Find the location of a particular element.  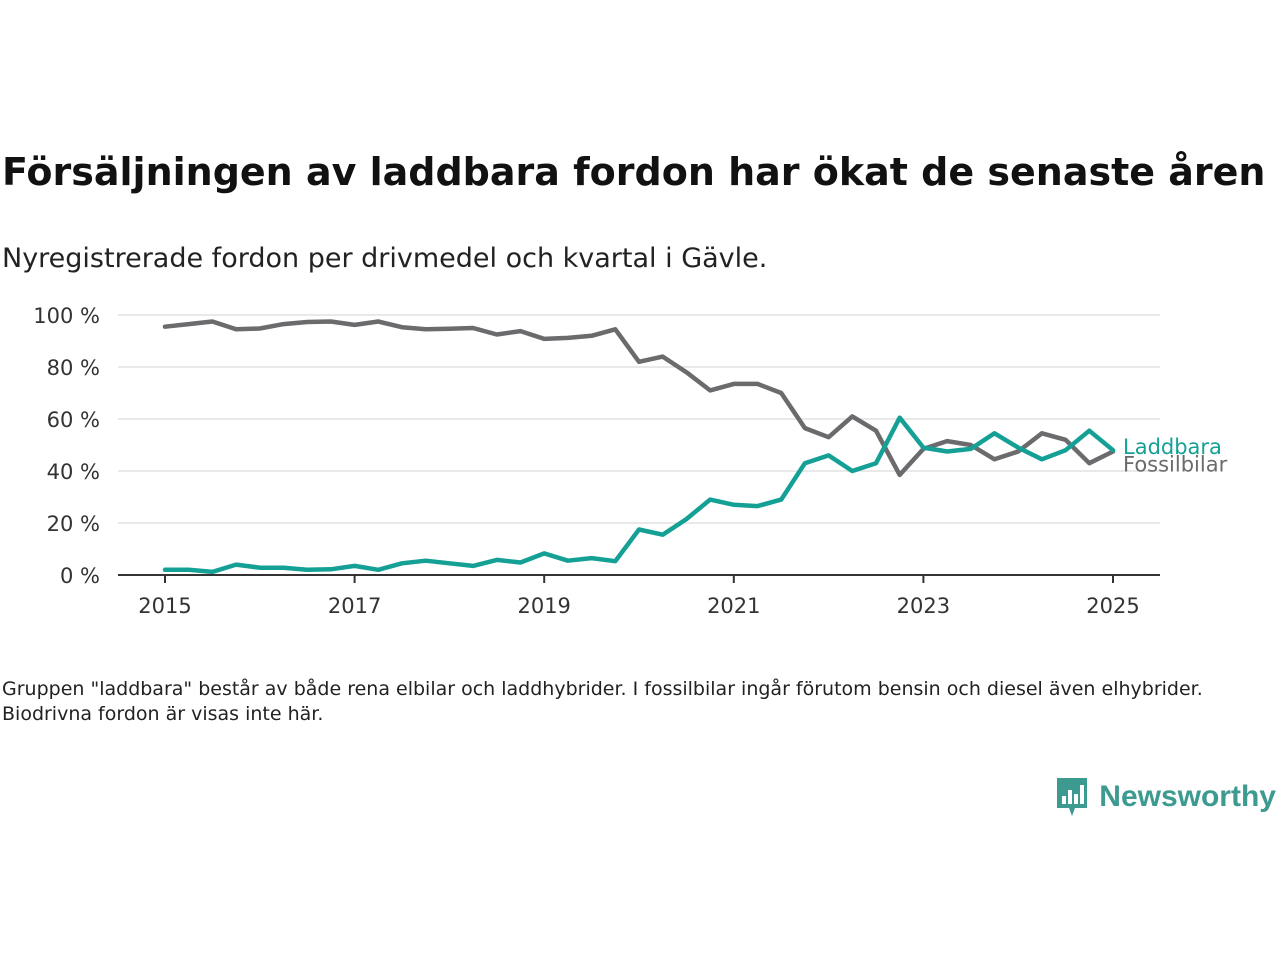

y-tick-label: 100 % is located at coordinates (66, 316).